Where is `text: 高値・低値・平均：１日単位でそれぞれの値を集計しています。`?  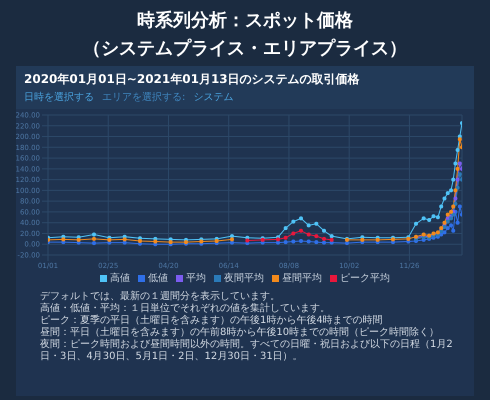
text: 高値・低値・平均：１日単位でそれぞれの値を集計しています。 is located at coordinates (185, 308).